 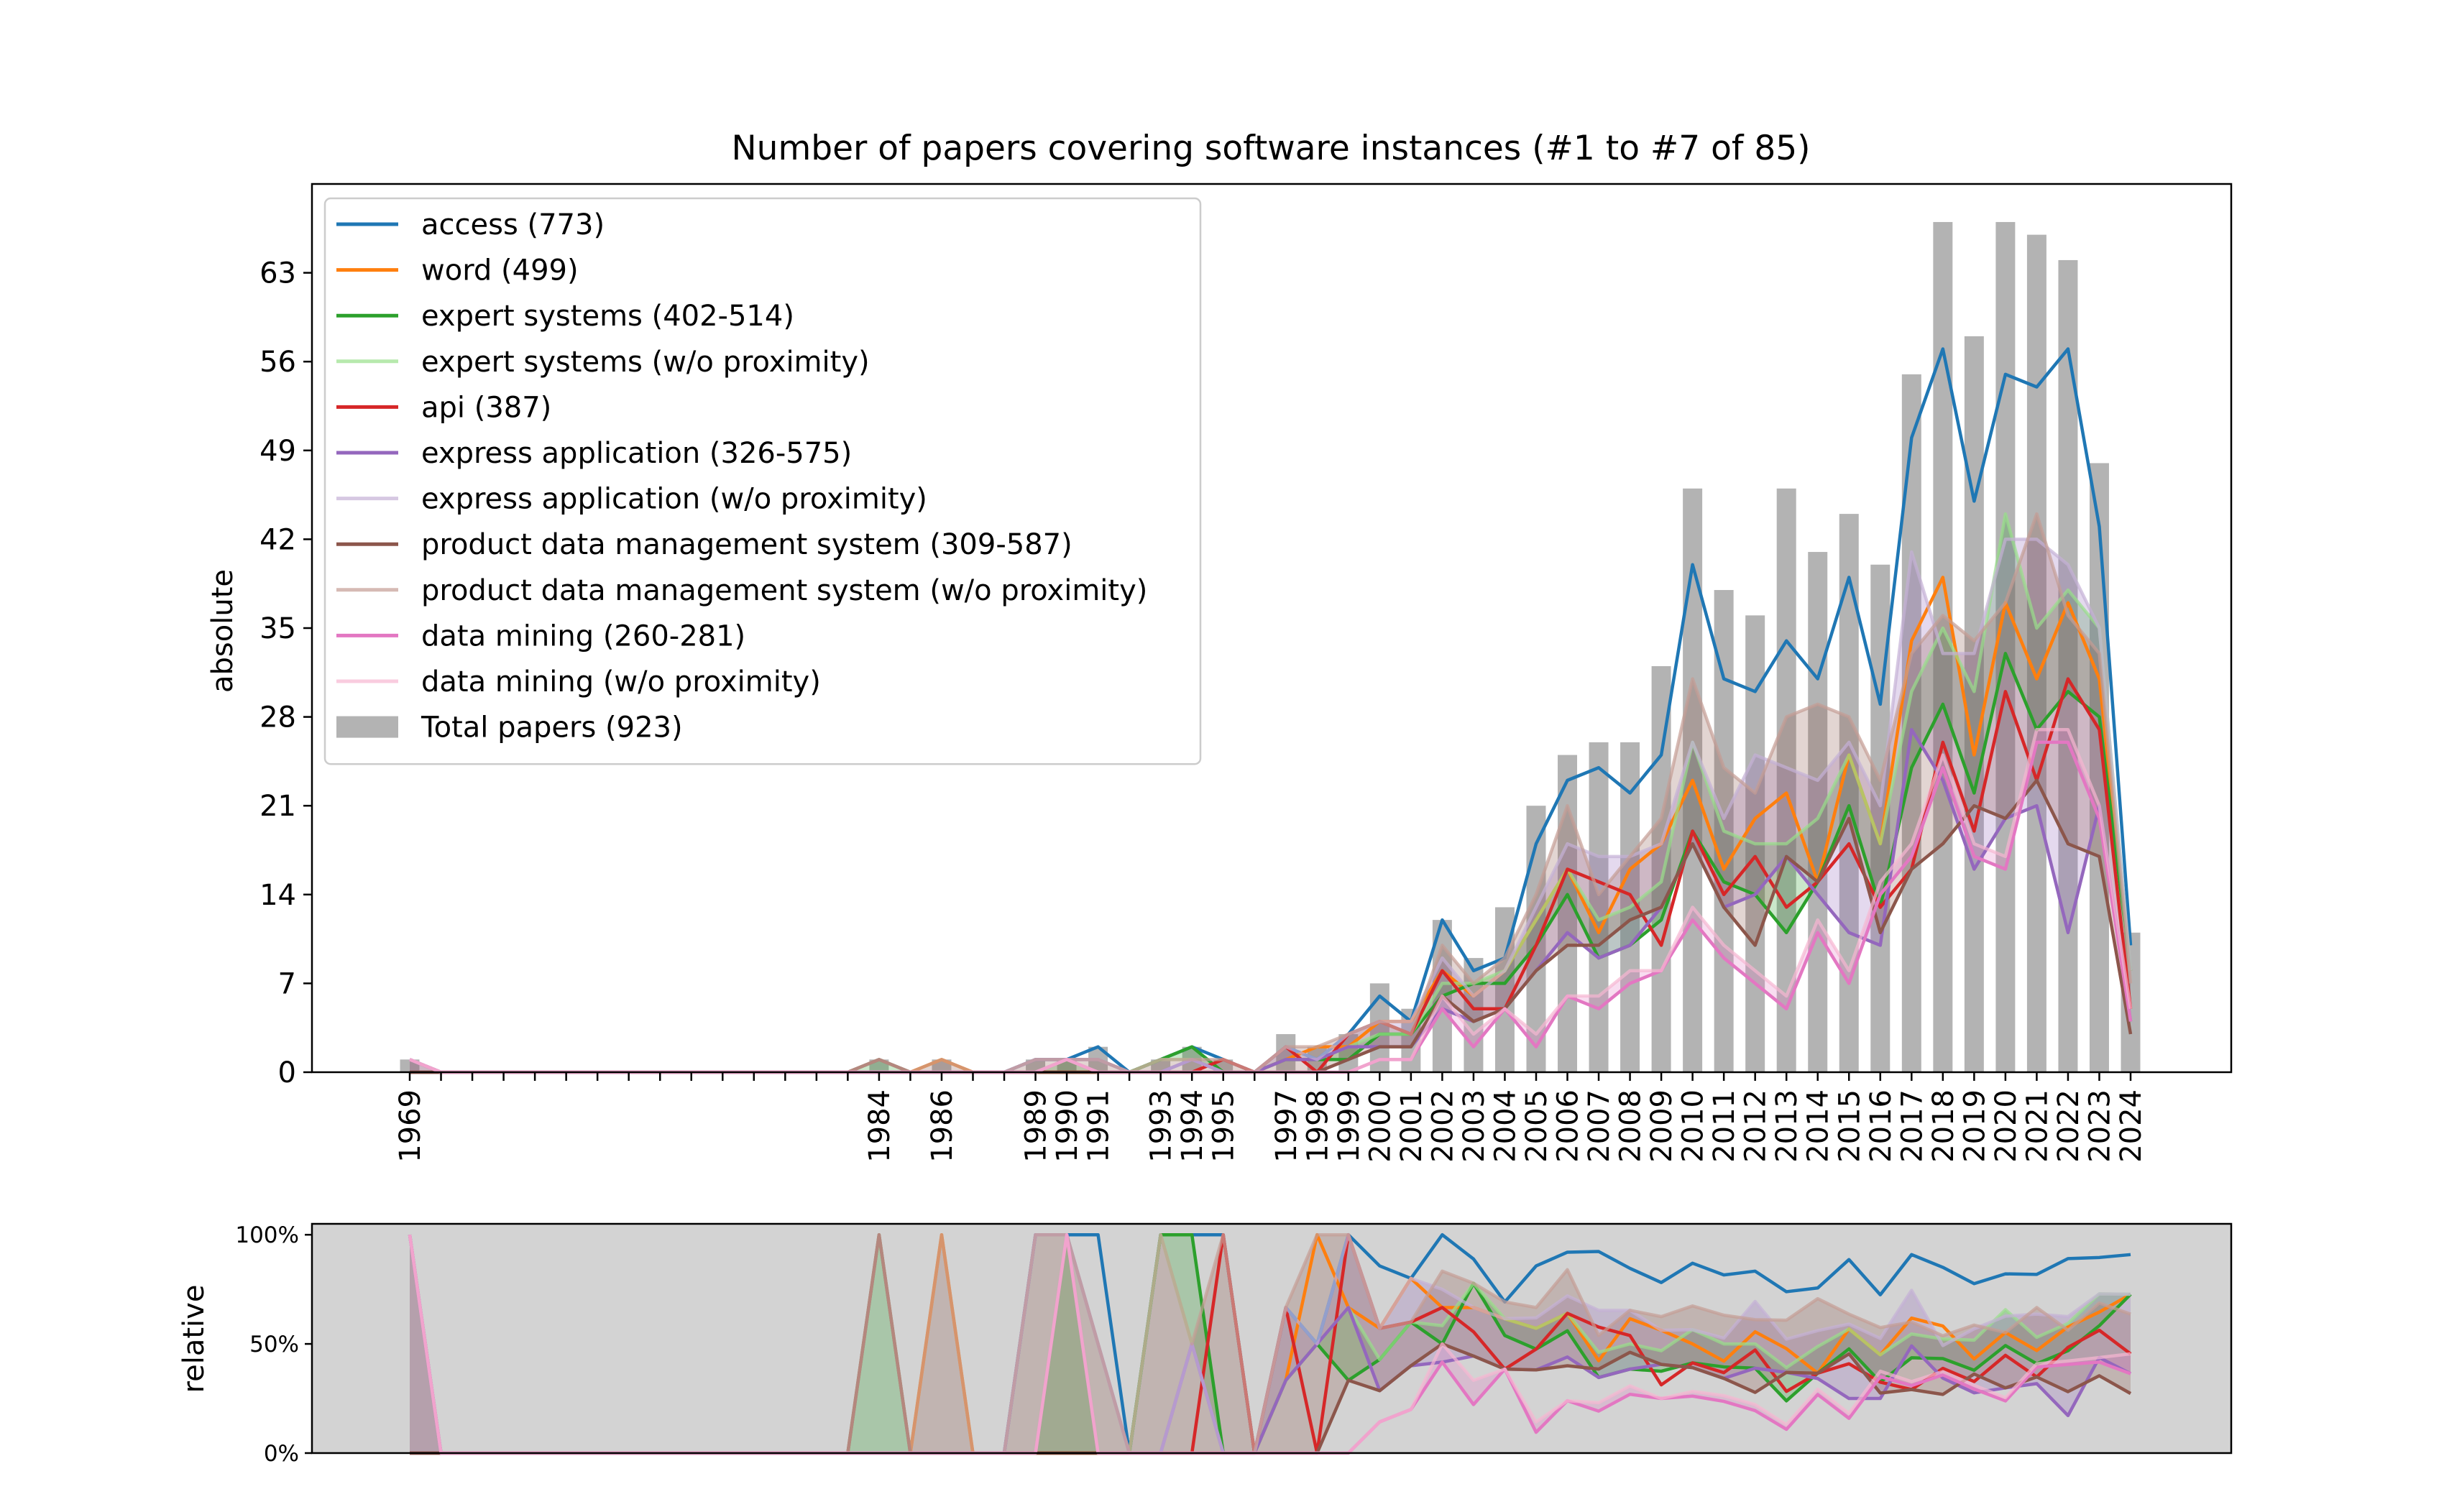 What do you see at coordinates (943, 1126) in the screenshot?
I see `x-tick-label: 1986` at bounding box center [943, 1126].